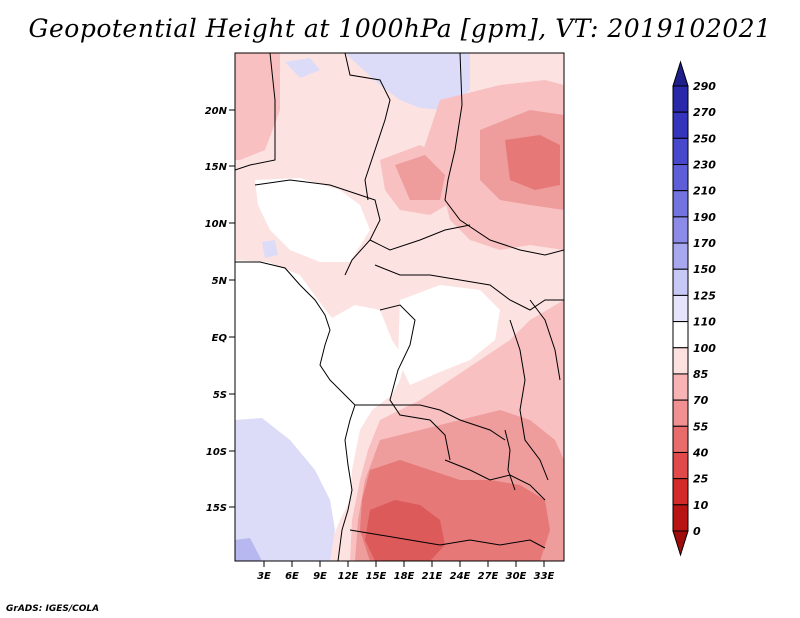  Describe the element at coordinates (404, 564) in the screenshot. I see `longitude-axis` at that location.